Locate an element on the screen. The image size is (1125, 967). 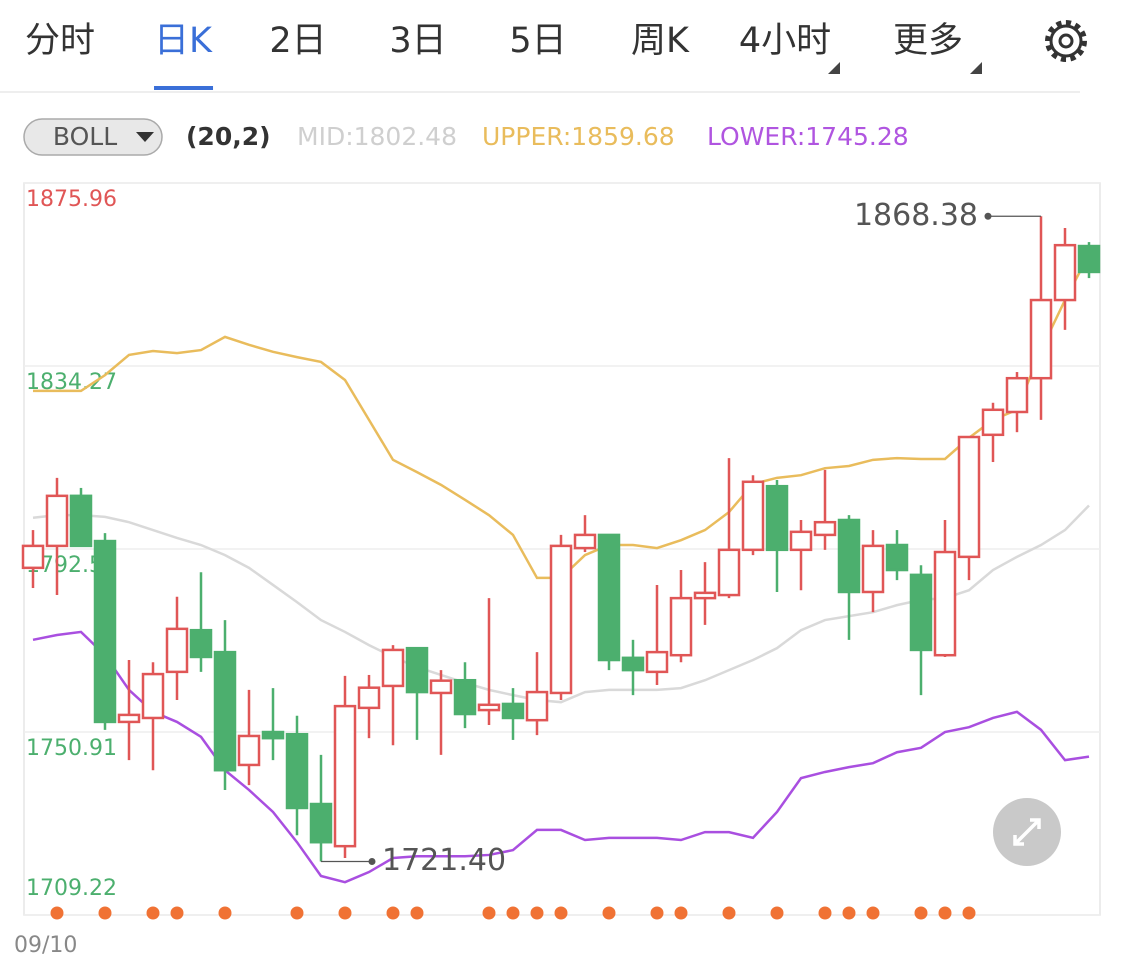
indicator-select is located at coordinates (93, 137).